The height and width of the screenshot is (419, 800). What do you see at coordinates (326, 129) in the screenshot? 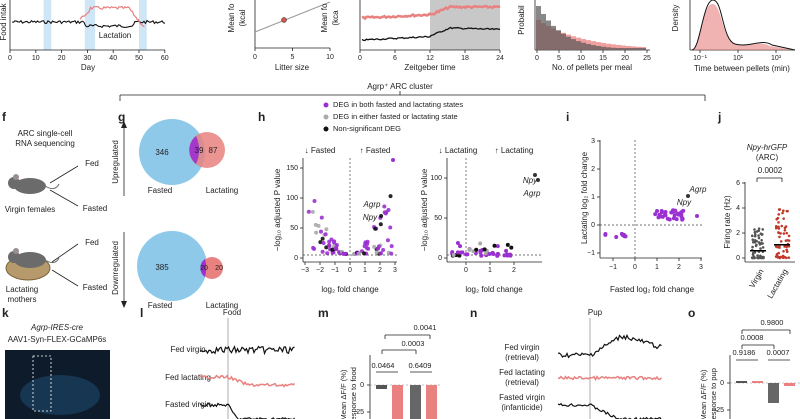
I see `legend-dot` at bounding box center [326, 129].